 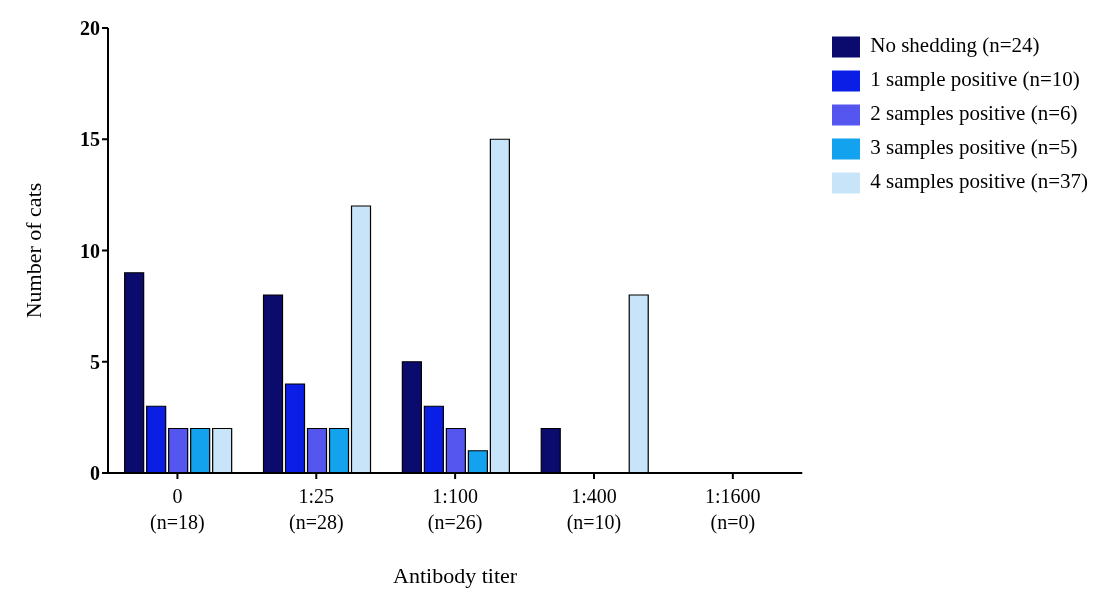 What do you see at coordinates (455, 509) in the screenshot?
I see `x-tick-label: 1:100 (n=26)` at bounding box center [455, 509].